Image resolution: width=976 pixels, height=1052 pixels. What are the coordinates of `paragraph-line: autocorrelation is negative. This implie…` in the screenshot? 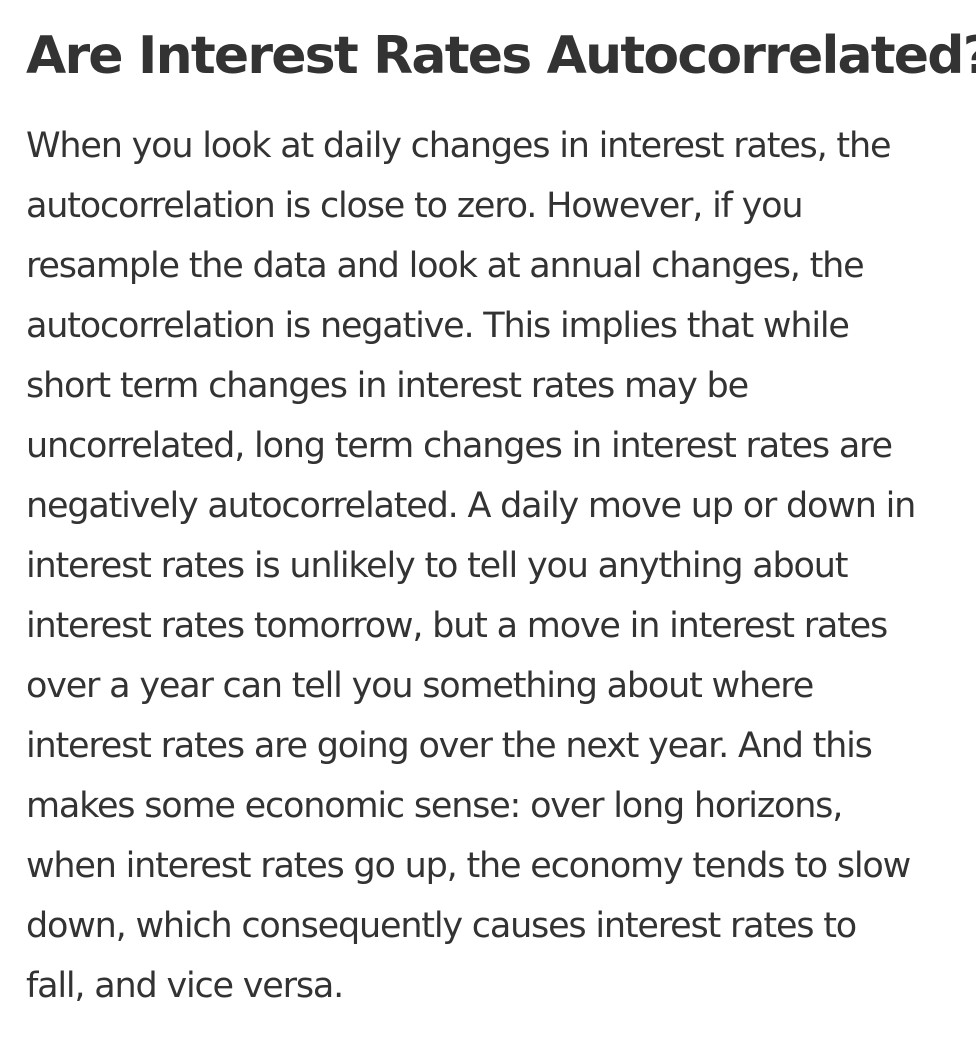 It's located at (438, 326).